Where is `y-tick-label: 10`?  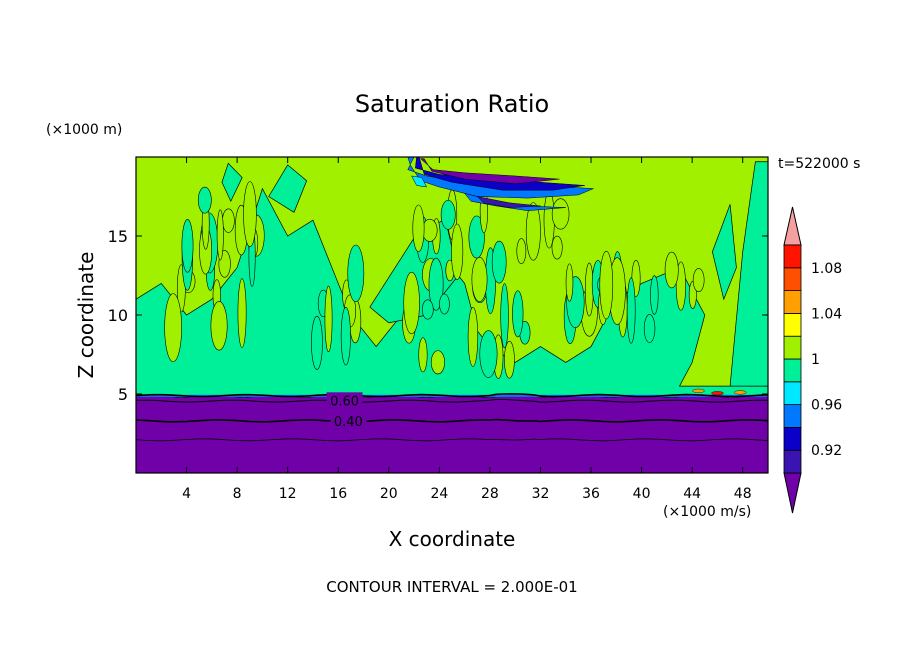 y-tick-label: 10 is located at coordinates (118, 315).